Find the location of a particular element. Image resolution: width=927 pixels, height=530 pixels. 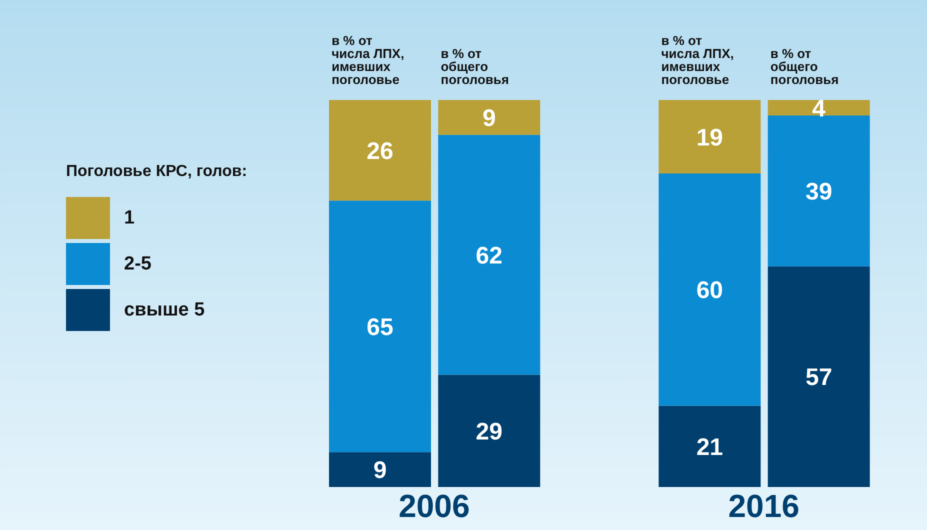

legend-label: свыше 5 is located at coordinates (165, 310).